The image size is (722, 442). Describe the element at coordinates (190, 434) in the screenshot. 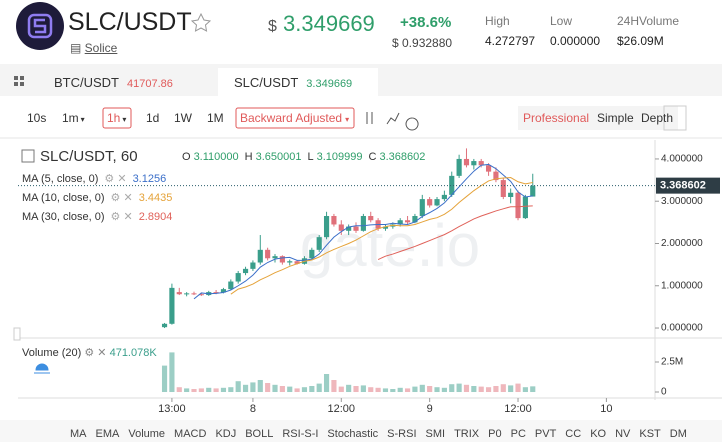

I see `indicator-button: MACD` at that location.